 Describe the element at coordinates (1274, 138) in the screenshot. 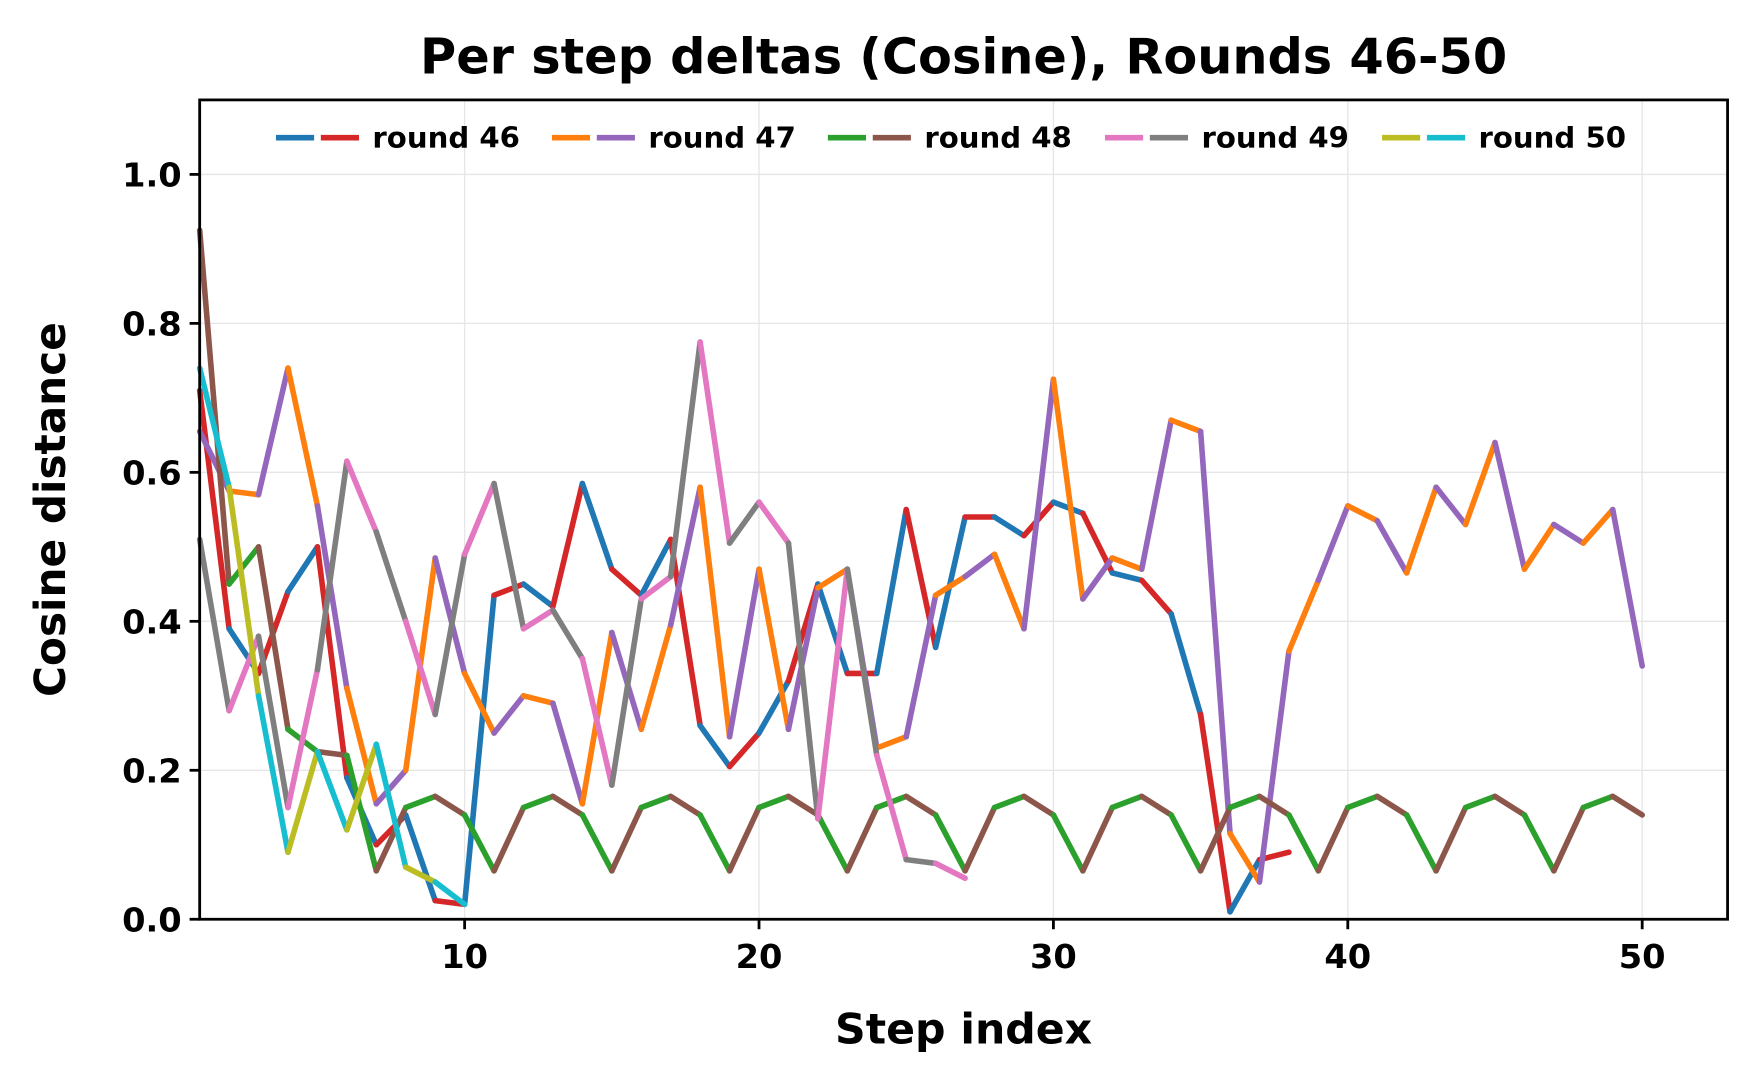

I see `legend-label: round 49` at that location.